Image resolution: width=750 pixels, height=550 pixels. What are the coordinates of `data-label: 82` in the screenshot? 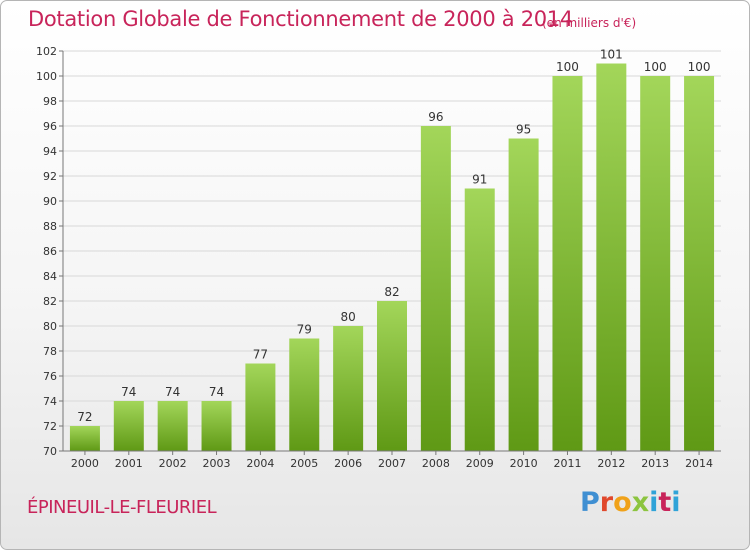 It's located at (391, 292).